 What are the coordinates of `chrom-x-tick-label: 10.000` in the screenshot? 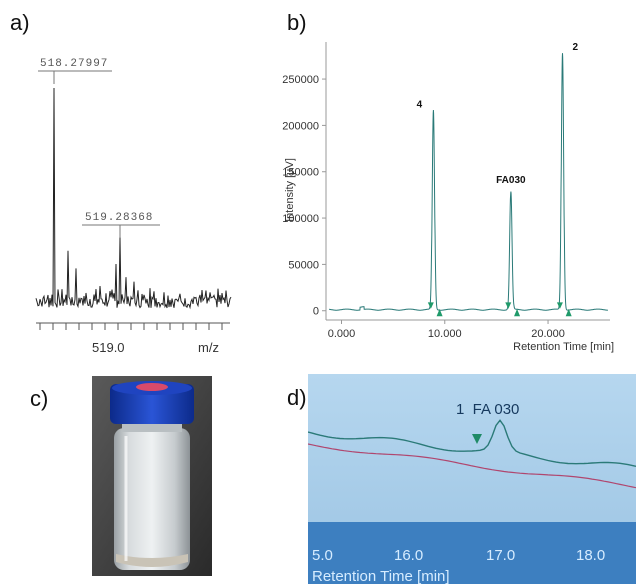 It's located at (445, 334).